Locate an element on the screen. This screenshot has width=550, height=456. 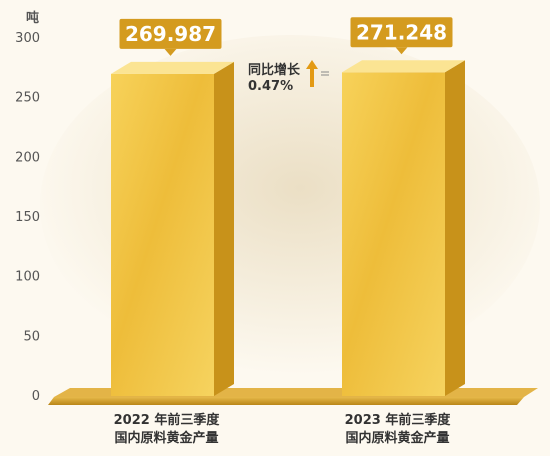
growth-annotation: 同比增长 0.47% is located at coordinates (288, 77).